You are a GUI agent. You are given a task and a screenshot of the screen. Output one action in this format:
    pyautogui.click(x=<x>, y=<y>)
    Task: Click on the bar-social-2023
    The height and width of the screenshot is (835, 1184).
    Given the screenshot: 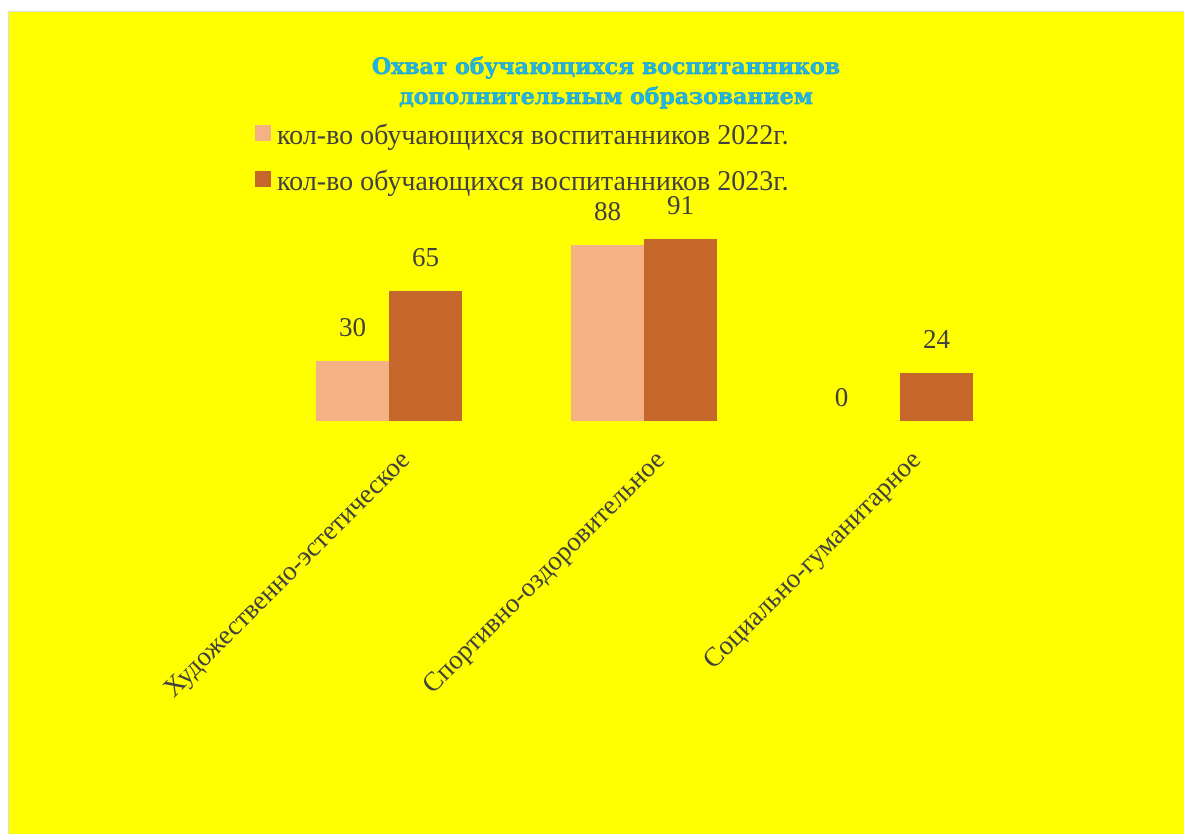 What is the action you would take?
    pyautogui.click(x=936, y=397)
    